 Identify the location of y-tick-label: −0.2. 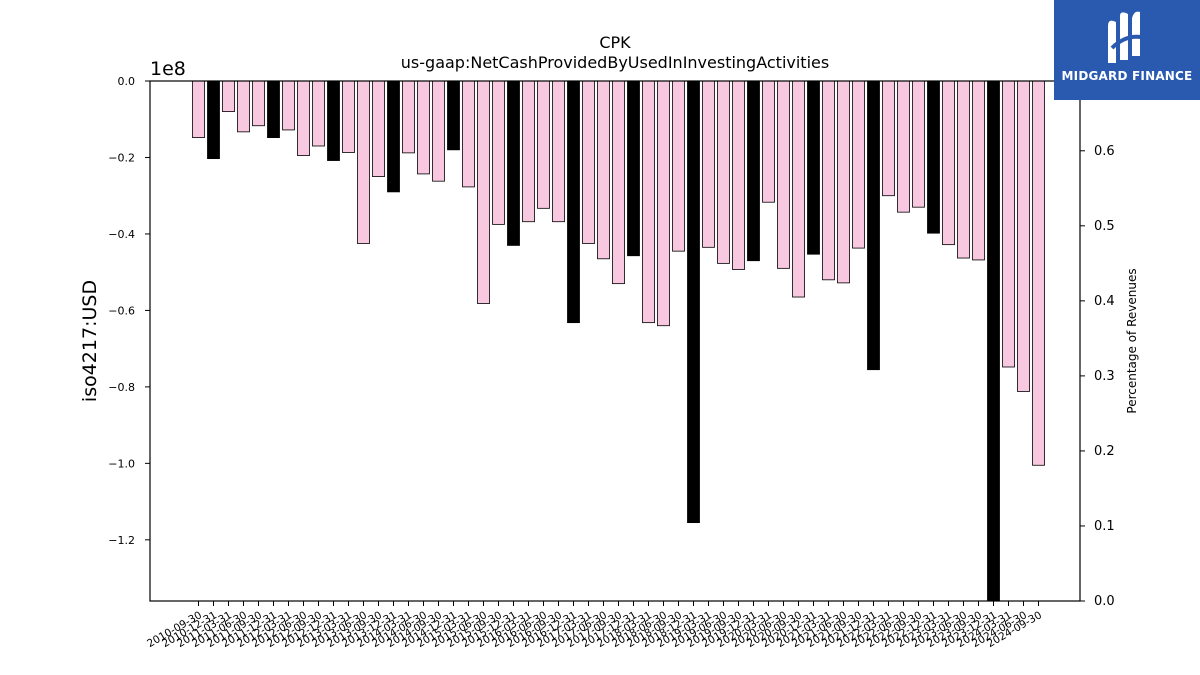
(121, 157).